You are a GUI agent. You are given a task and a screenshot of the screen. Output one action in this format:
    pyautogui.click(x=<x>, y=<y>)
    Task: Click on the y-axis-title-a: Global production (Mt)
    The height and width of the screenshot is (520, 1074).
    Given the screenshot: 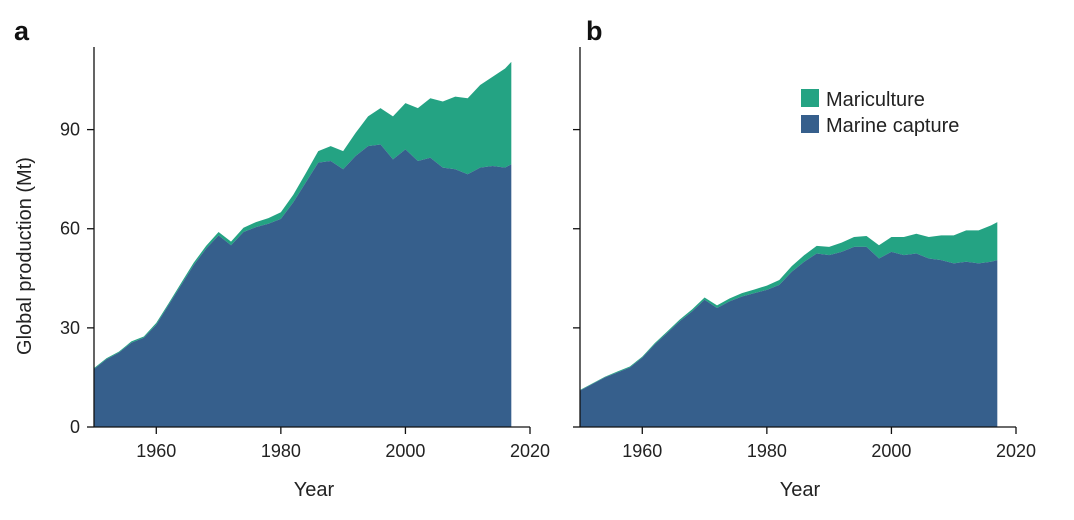 What is the action you would take?
    pyautogui.click(x=25, y=256)
    